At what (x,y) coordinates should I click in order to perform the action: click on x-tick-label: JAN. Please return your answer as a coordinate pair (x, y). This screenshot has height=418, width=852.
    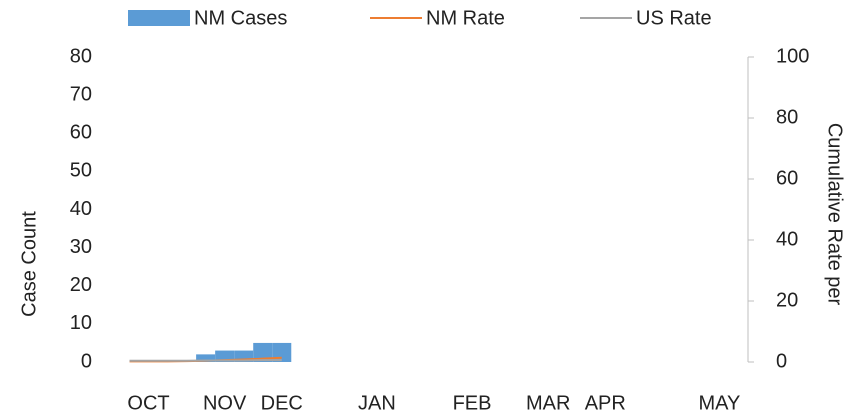
    Looking at the image, I should click on (377, 403).